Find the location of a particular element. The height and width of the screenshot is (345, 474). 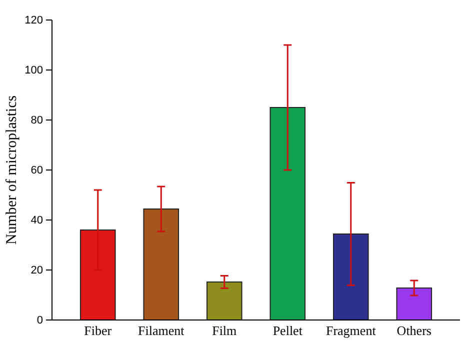

y-tick-label: 20 is located at coordinates (36, 270).